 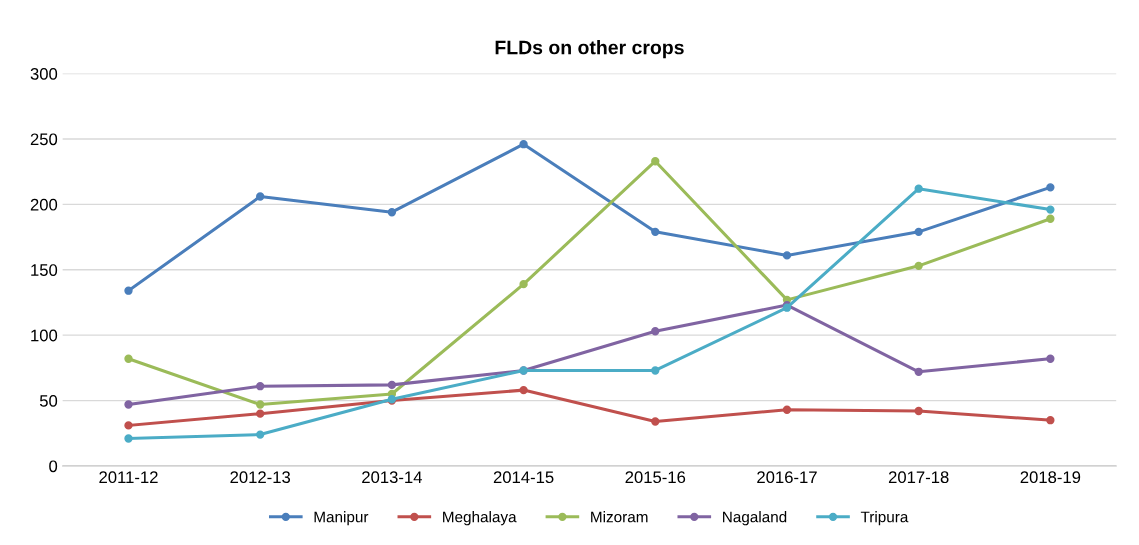 What do you see at coordinates (918, 477) in the screenshot?
I see `x-tick-label: 2017-18` at bounding box center [918, 477].